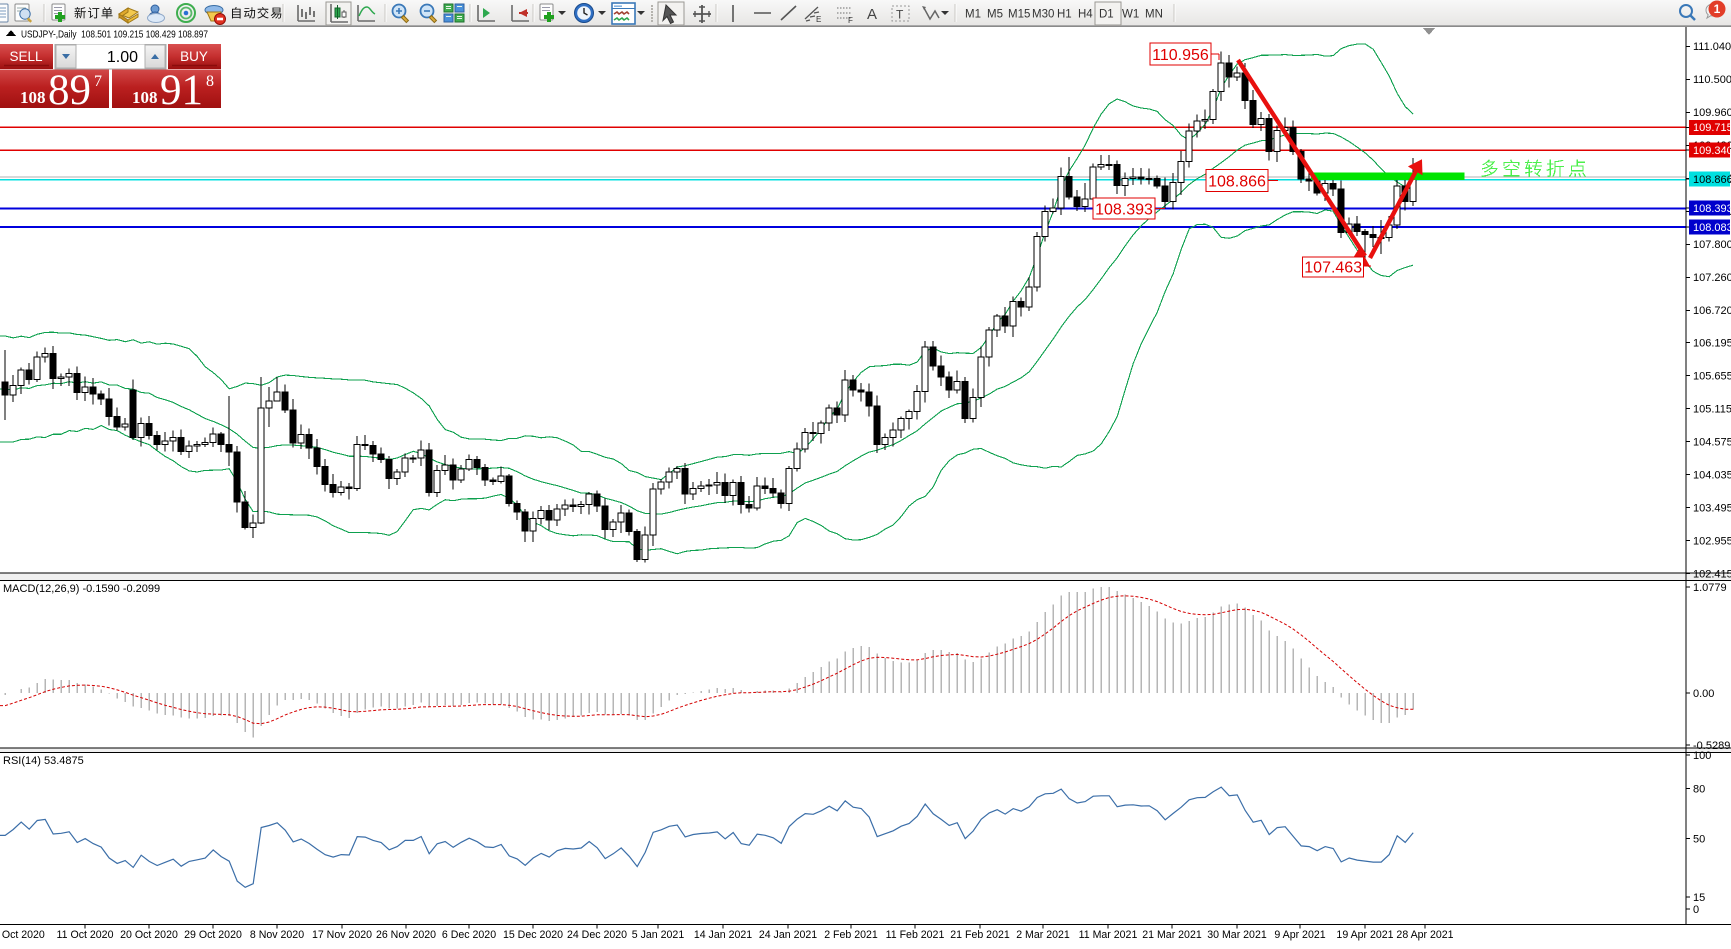  What do you see at coordinates (1712, 376) in the screenshot?
I see `svg-text: 105.655` at bounding box center [1712, 376].